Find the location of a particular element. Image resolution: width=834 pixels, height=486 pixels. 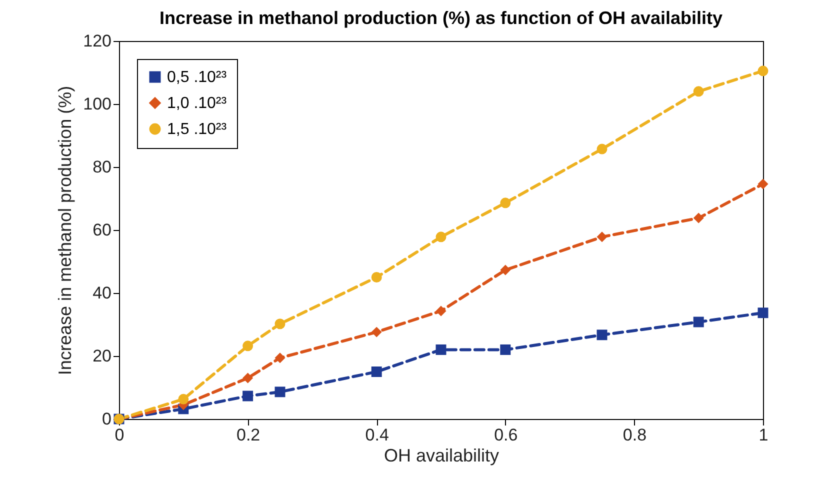

legend-label: 1,0 .10²³ is located at coordinates (197, 103).